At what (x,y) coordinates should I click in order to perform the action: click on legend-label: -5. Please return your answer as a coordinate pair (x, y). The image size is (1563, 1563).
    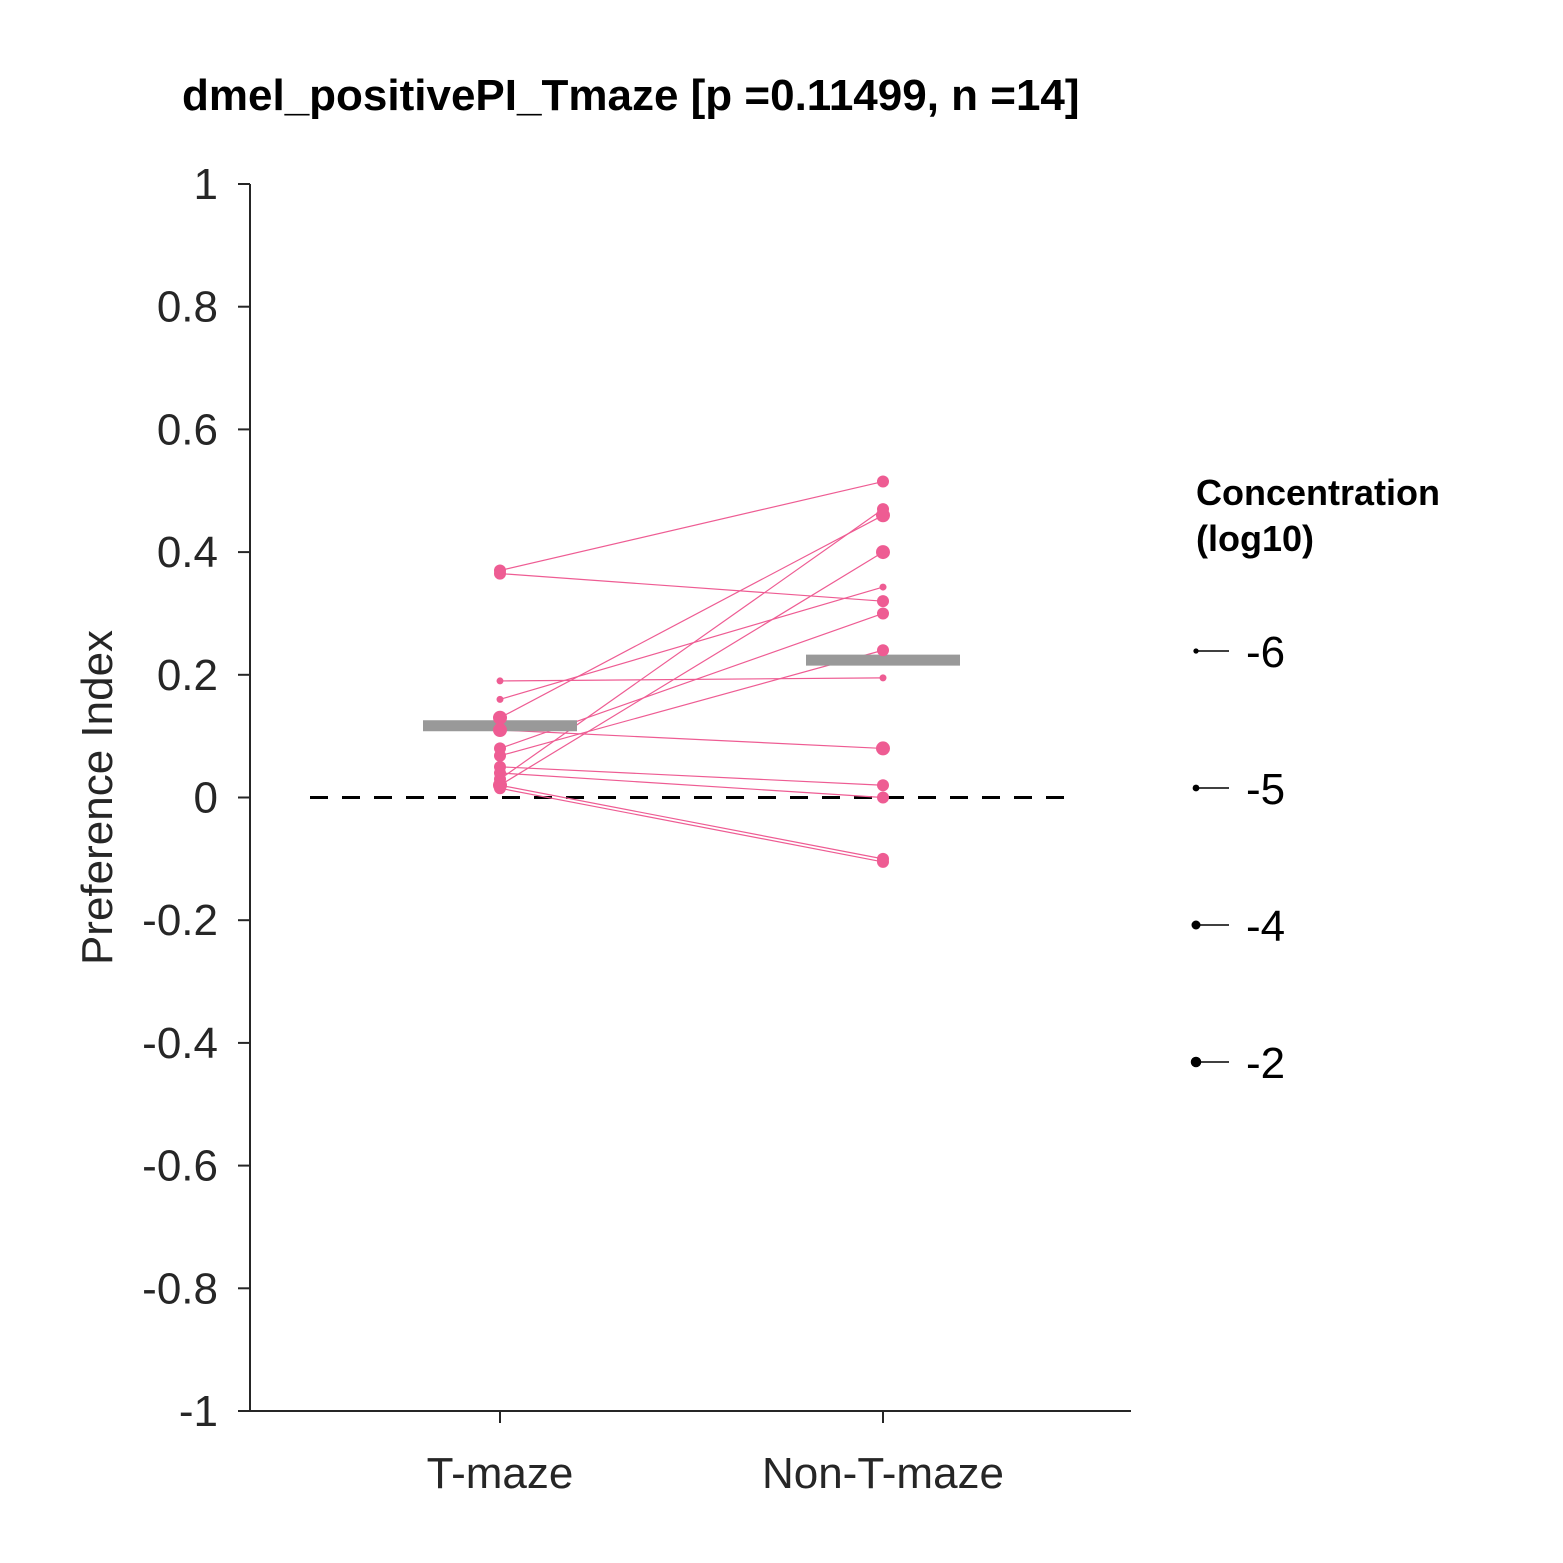
    Looking at the image, I should click on (1265, 789).